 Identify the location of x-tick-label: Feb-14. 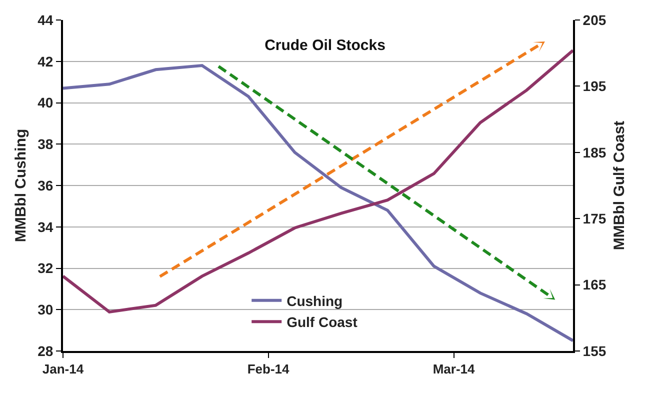
(268, 369).